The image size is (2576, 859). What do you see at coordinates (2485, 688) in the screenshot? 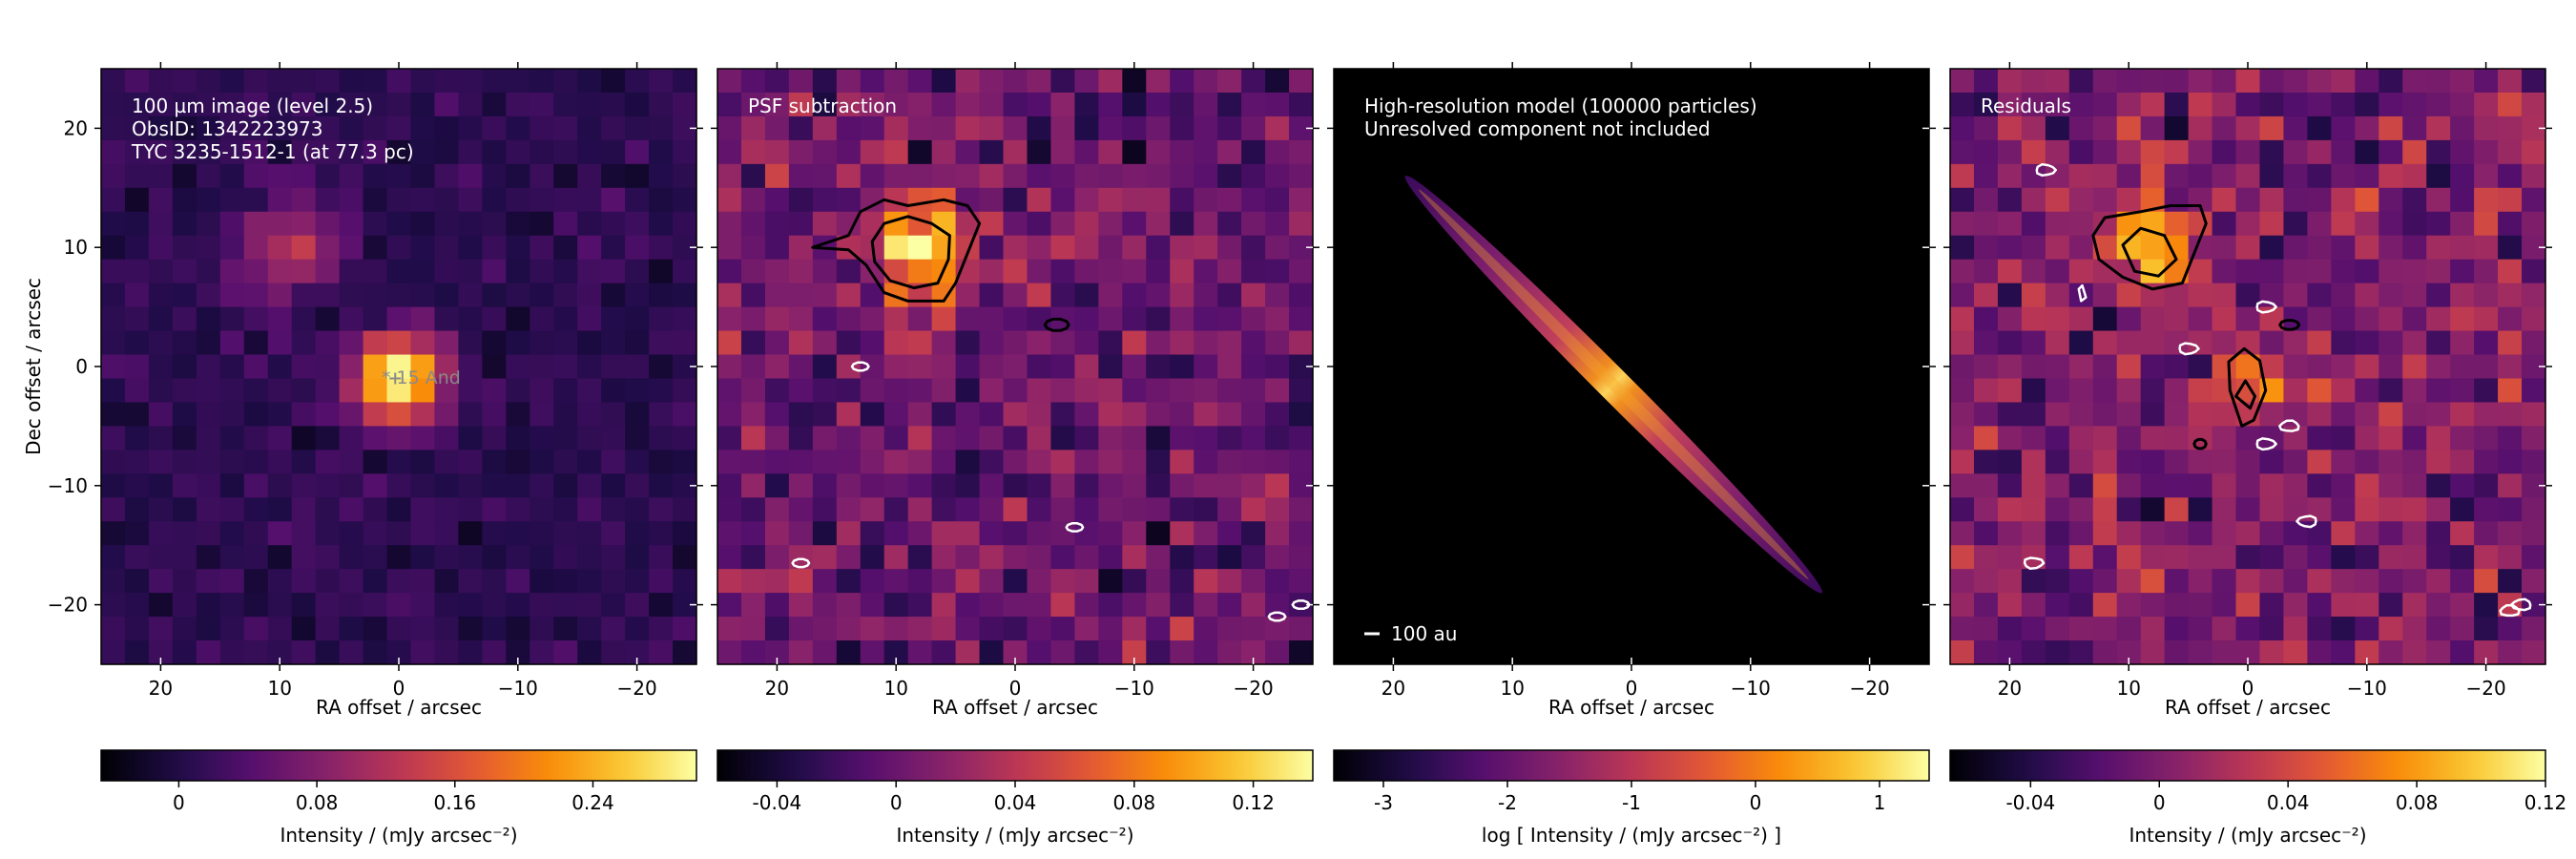
I see `x-tick-label: −20` at bounding box center [2485, 688].